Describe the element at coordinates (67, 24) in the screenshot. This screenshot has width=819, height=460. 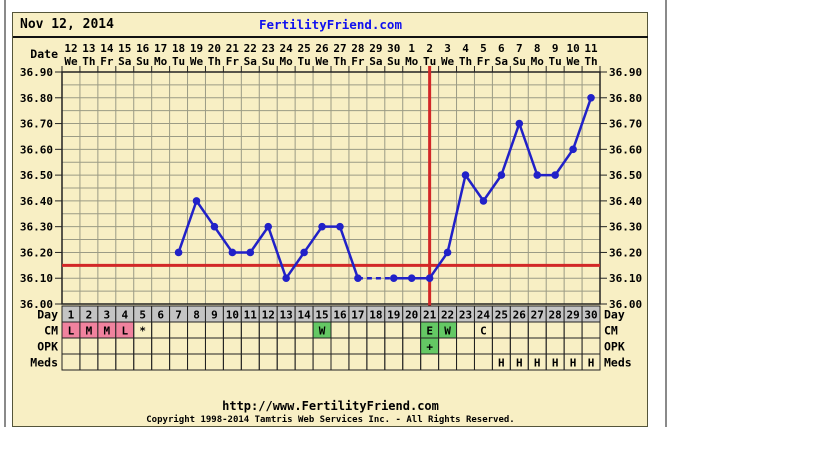
I see `chart-date-title: Nov 12, 2014` at that location.